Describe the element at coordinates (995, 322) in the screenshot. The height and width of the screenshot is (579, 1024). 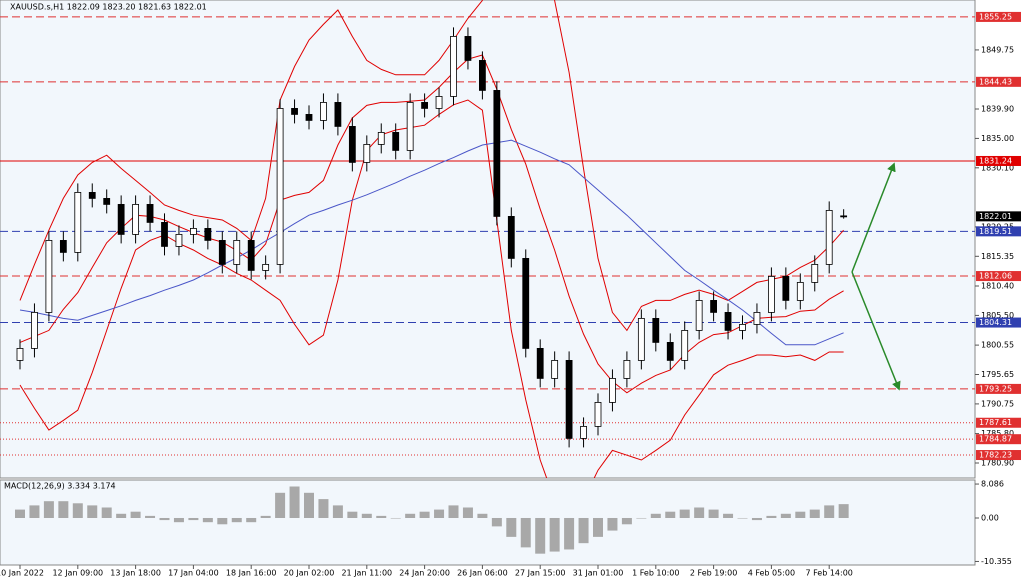
I see `level-label: 1804.31` at that location.